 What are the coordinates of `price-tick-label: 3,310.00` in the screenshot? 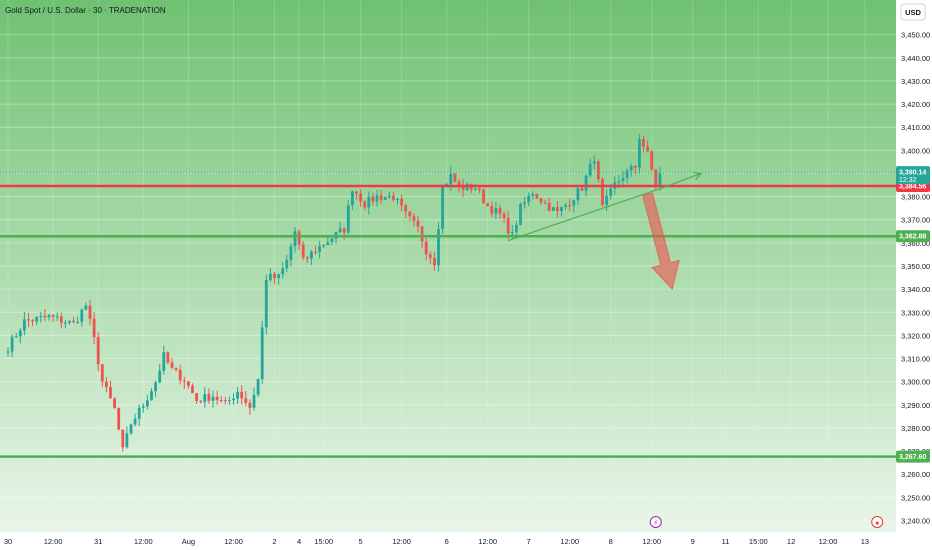 It's located at (915, 359).